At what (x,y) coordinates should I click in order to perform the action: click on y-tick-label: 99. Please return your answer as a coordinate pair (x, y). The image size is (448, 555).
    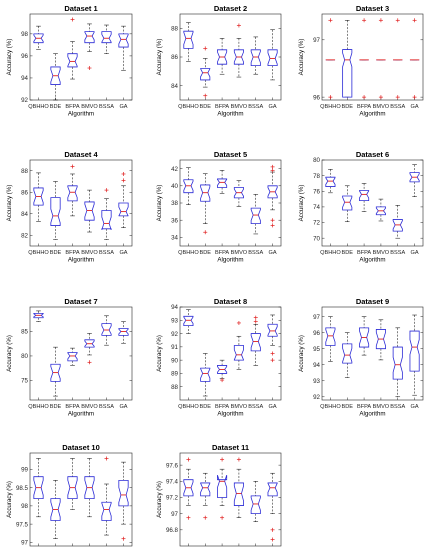
    Looking at the image, I should click on (24, 470).